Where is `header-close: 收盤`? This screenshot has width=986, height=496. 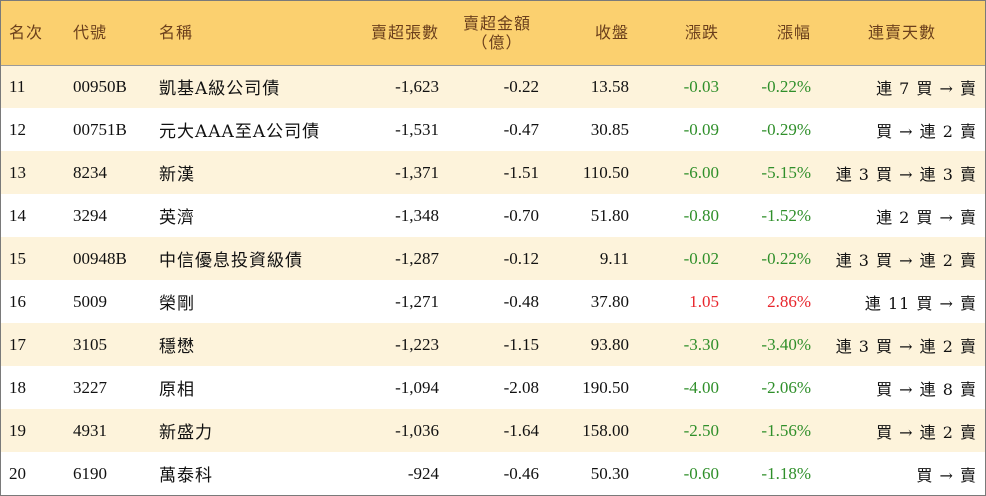
header-close: 收盤 is located at coordinates (592, 33).